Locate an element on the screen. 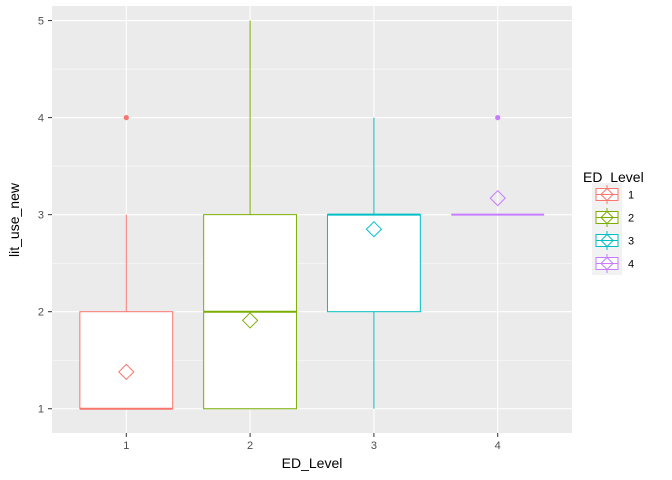  y-tick-label: 2 is located at coordinates (41, 313).